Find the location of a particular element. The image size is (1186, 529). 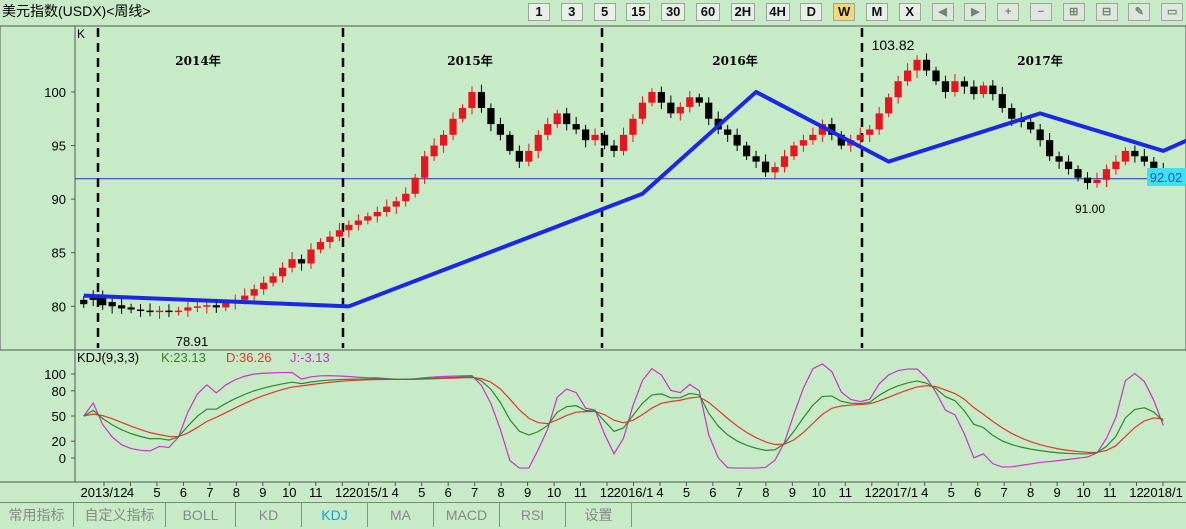

x-tick-label: 2016/1 is located at coordinates (634, 492).